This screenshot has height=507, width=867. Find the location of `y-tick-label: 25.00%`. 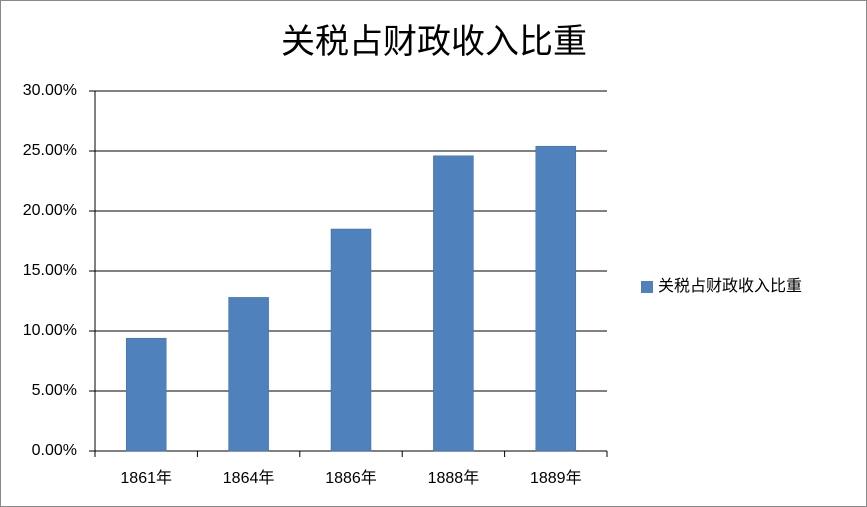

y-tick-label: 25.00% is located at coordinates (50, 150).